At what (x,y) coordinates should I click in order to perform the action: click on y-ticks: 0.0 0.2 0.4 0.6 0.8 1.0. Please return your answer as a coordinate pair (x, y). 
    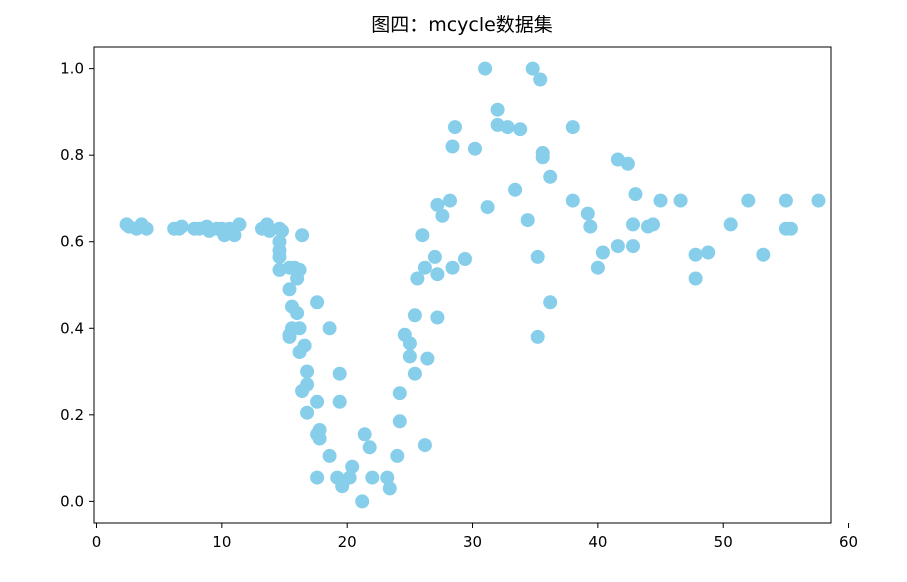
    Looking at the image, I should click on (77, 285).